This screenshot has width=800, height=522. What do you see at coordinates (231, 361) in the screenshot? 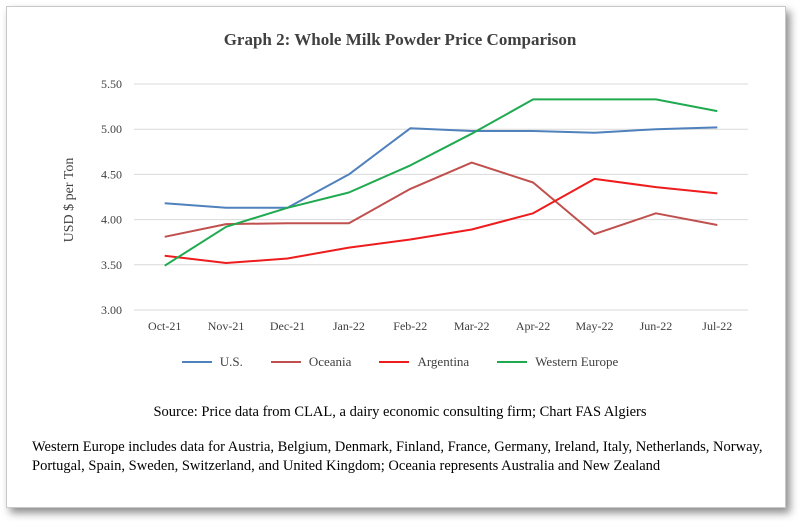
I see `legend-label: U.S.` at bounding box center [231, 361].